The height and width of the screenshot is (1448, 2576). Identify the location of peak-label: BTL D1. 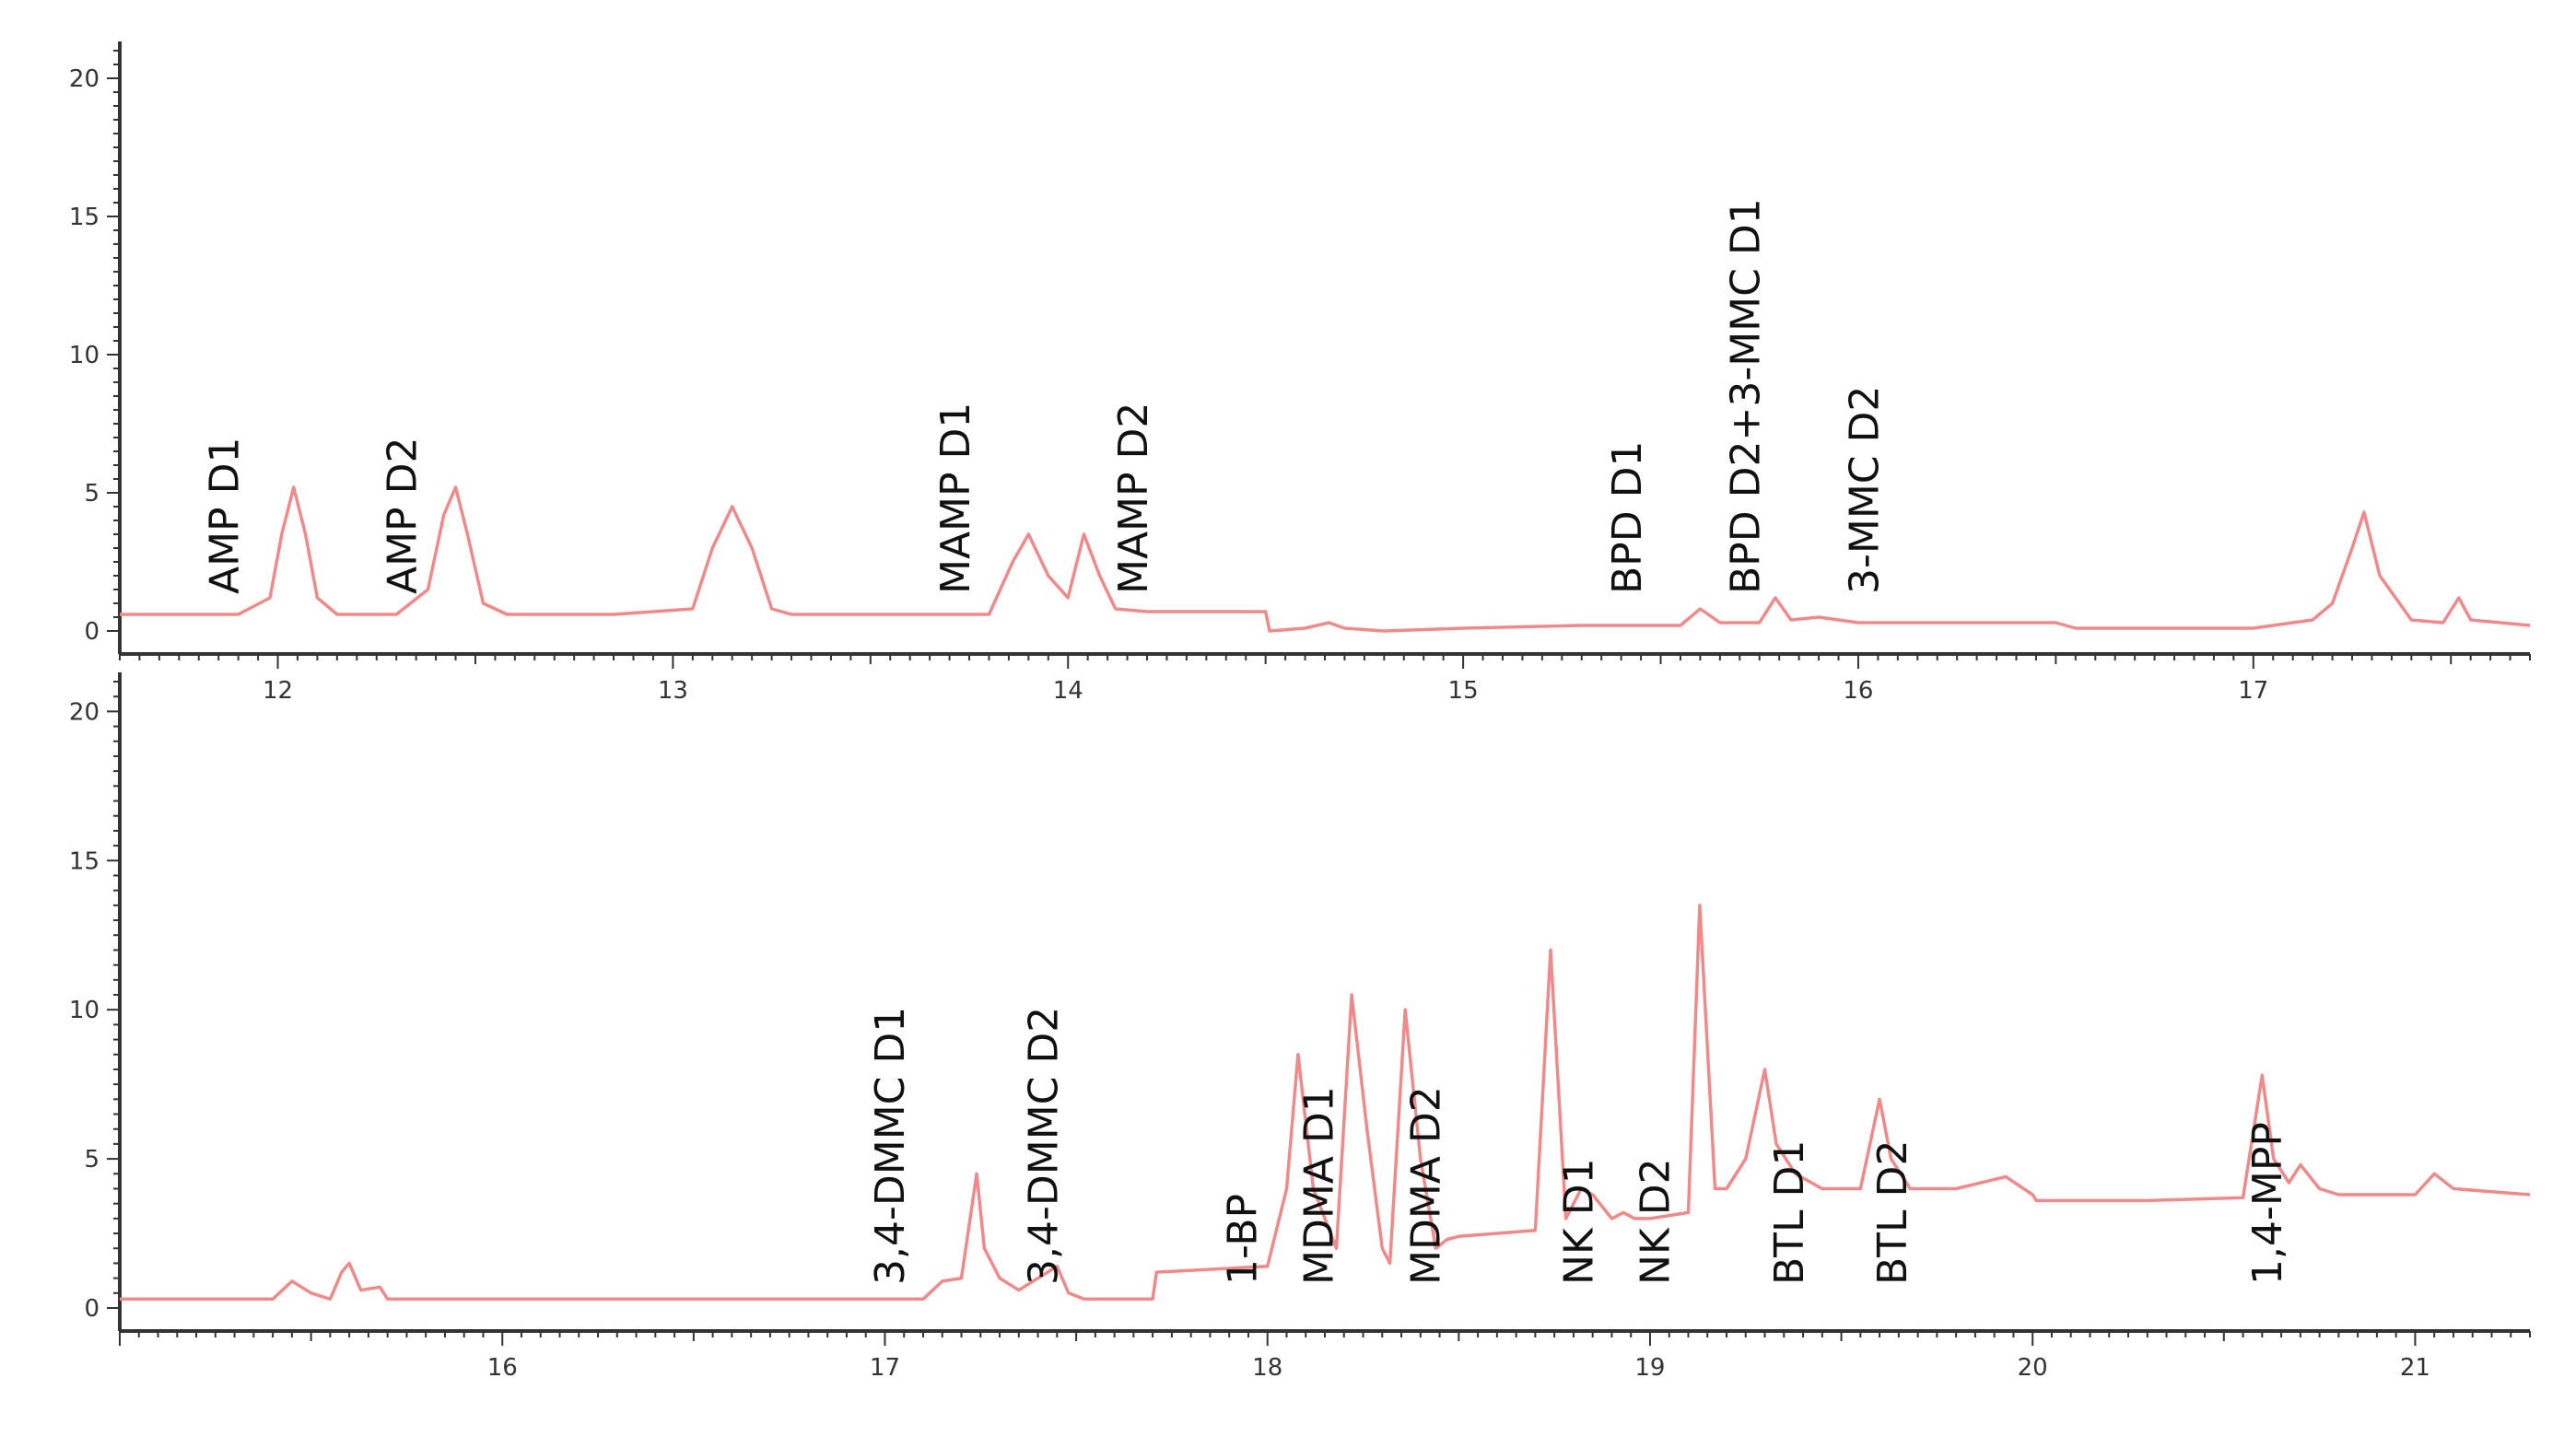
(1789, 1212).